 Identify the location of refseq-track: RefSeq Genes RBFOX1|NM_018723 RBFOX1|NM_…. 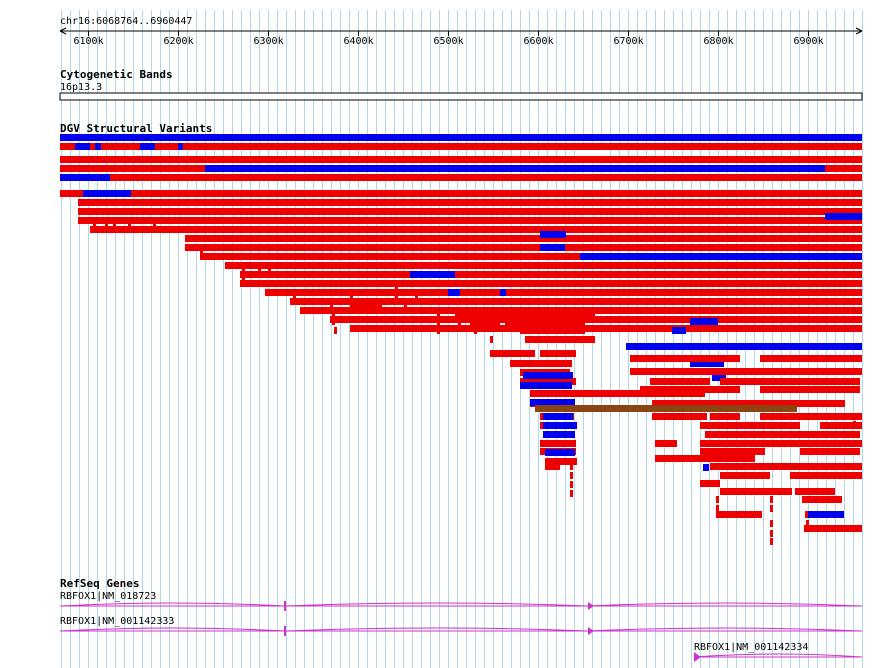
(461, 619).